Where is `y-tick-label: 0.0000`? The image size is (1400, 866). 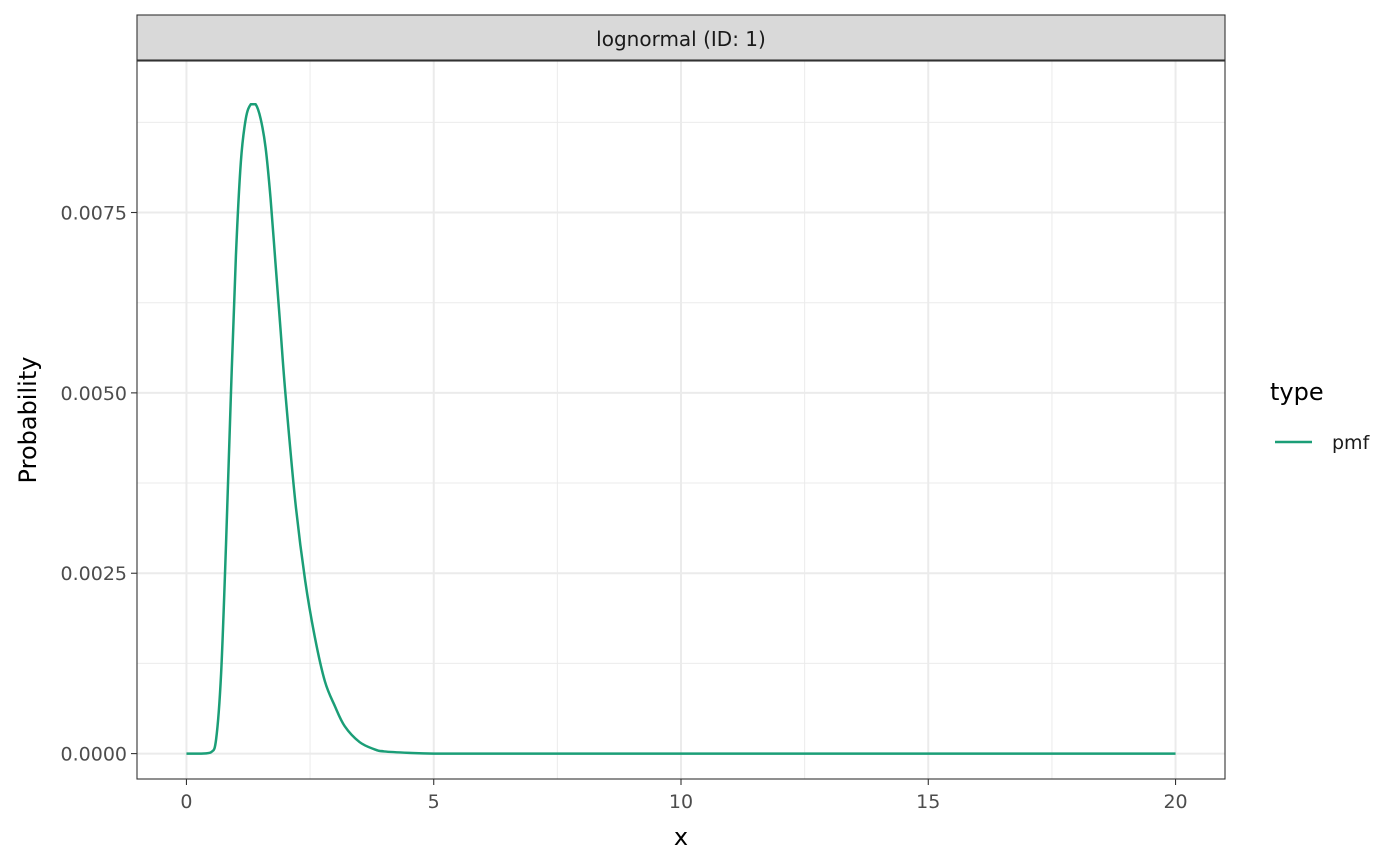
y-tick-label: 0.0000 is located at coordinates (94, 755).